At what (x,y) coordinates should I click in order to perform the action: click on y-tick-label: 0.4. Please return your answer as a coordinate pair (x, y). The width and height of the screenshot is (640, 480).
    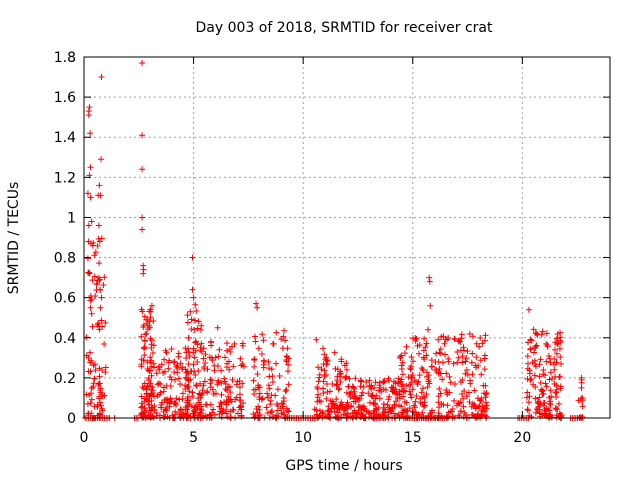
    Looking at the image, I should click on (65, 339).